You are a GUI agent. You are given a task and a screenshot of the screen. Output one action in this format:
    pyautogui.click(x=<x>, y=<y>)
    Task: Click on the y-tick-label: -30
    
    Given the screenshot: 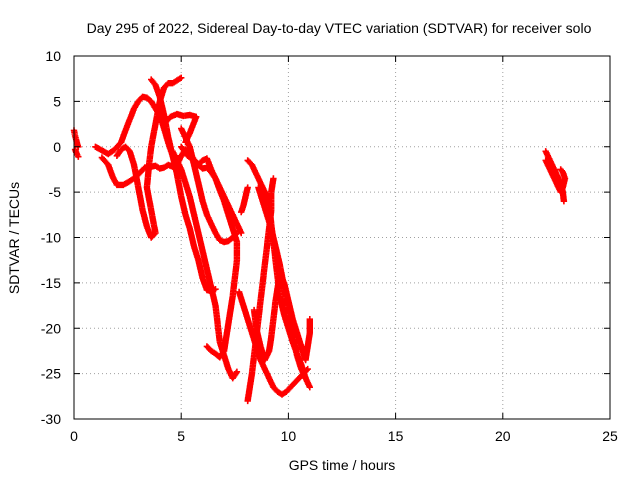 What is the action you would take?
    pyautogui.click(x=51, y=419)
    